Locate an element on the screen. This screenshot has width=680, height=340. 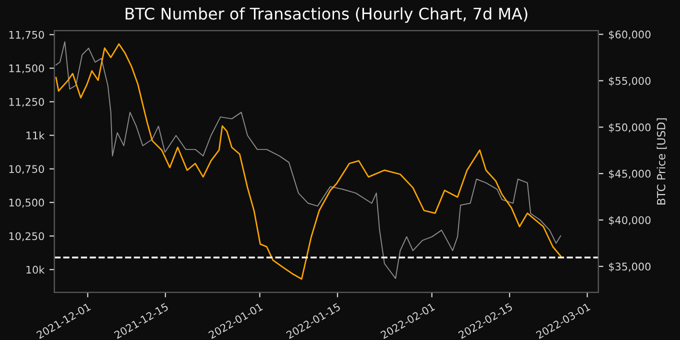
y-tick-label: 10,750 is located at coordinates (26, 169).